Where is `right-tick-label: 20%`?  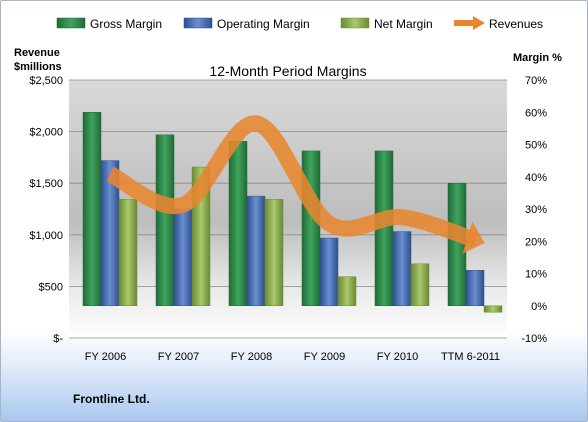
right-tick-label: 20% is located at coordinates (536, 242).